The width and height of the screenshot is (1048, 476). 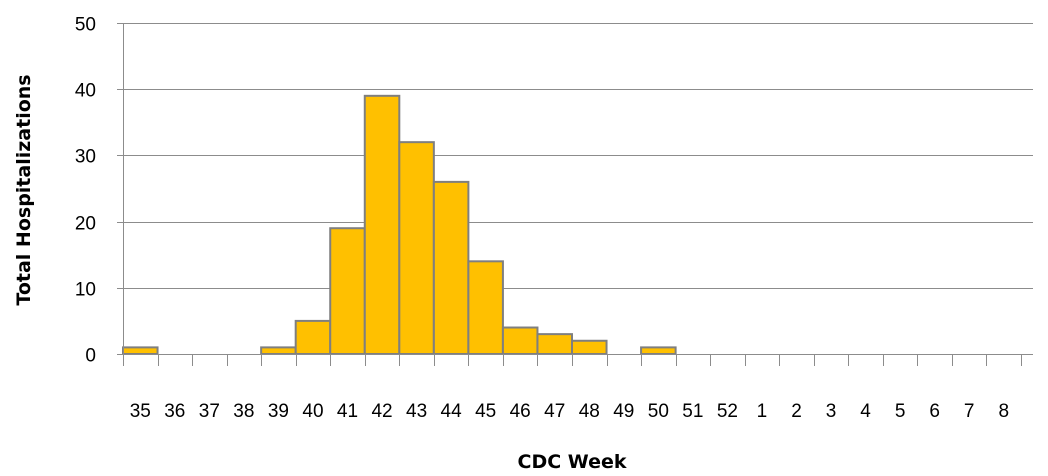 I want to click on y-tick-labels: 0 10 20 30 40 50, so click(x=85, y=191).